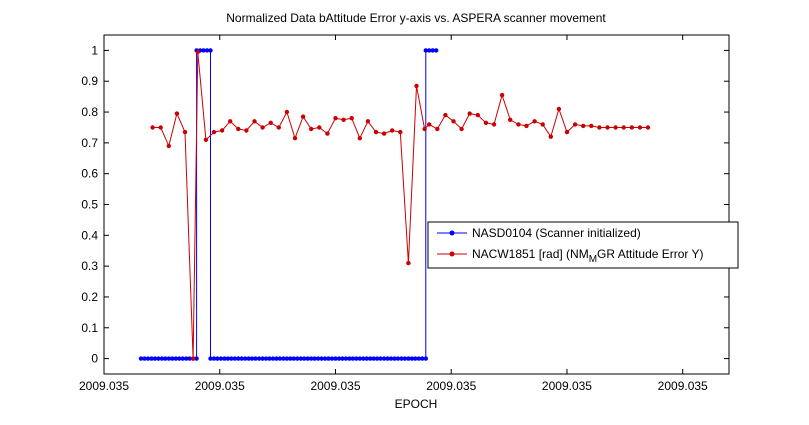 This screenshot has height=425, width=809. I want to click on legend-label-series-2-main: NACW1851 [rad] (NM, so click(530, 254).